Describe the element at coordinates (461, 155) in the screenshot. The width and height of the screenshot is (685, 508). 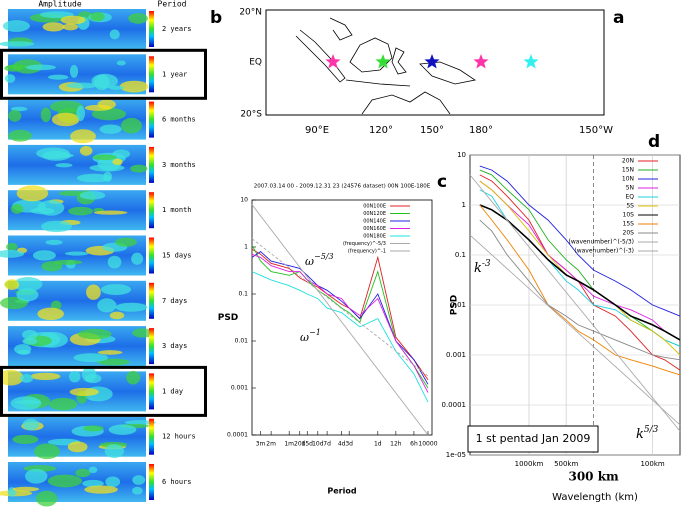
I see `y-tick-label: 10` at that location.